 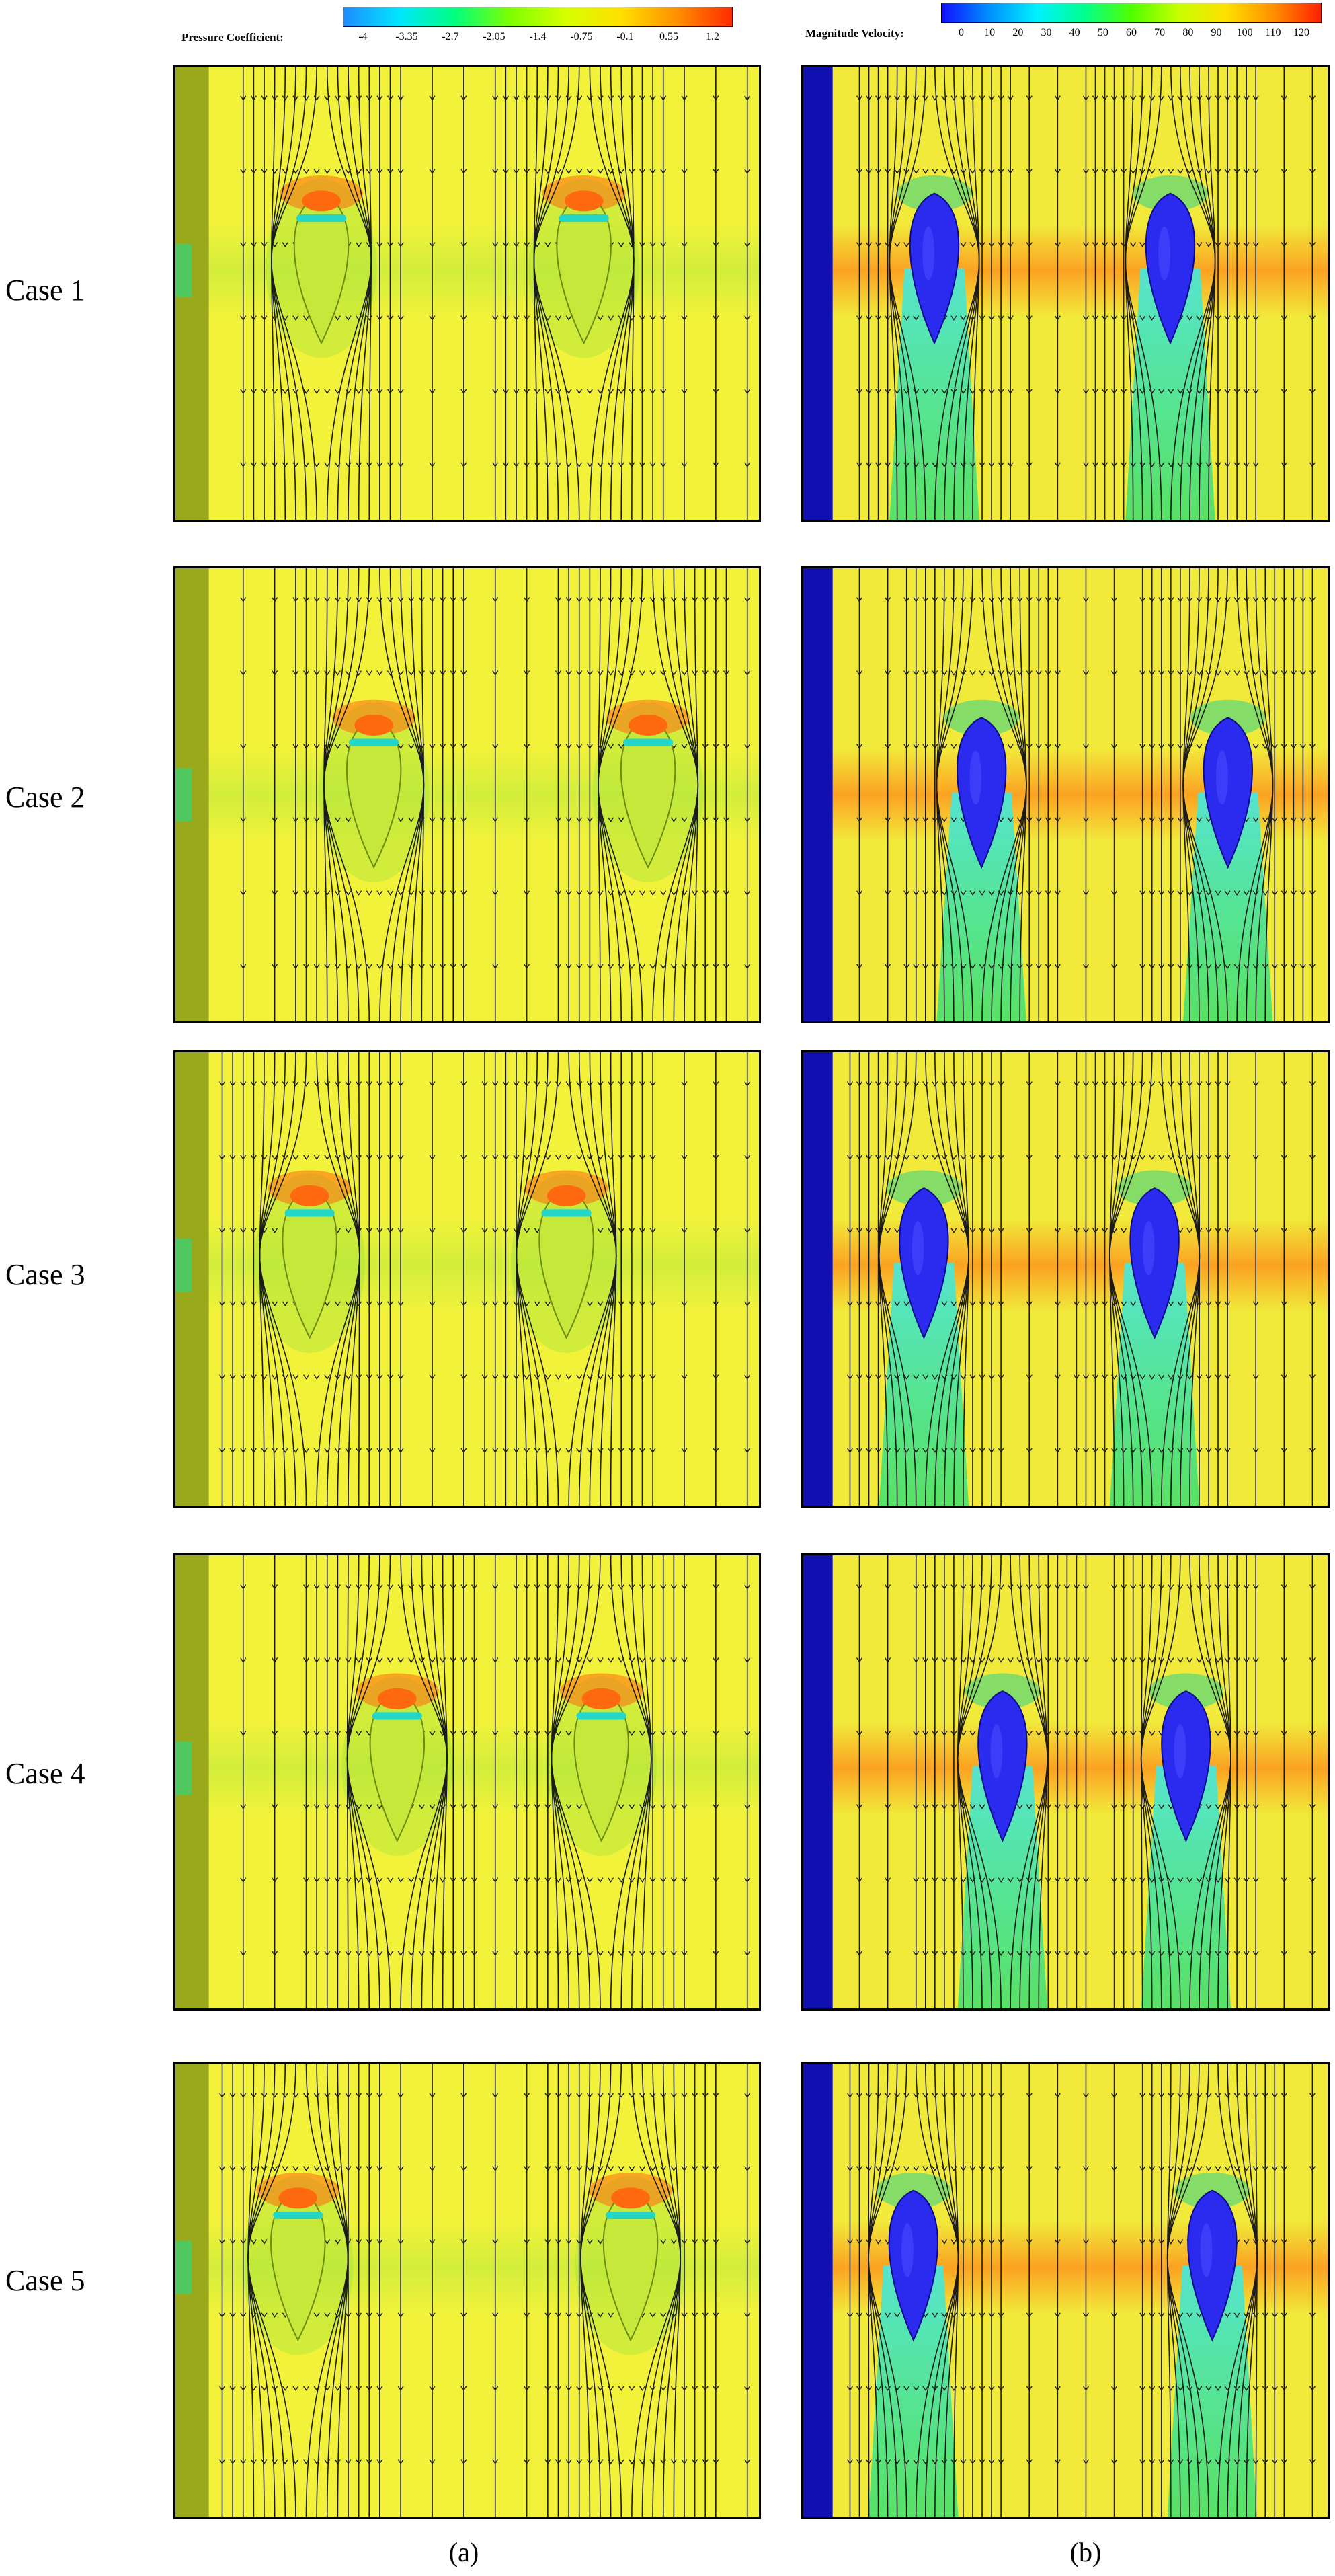 I want to click on pressure-colorbar, so click(x=538, y=17).